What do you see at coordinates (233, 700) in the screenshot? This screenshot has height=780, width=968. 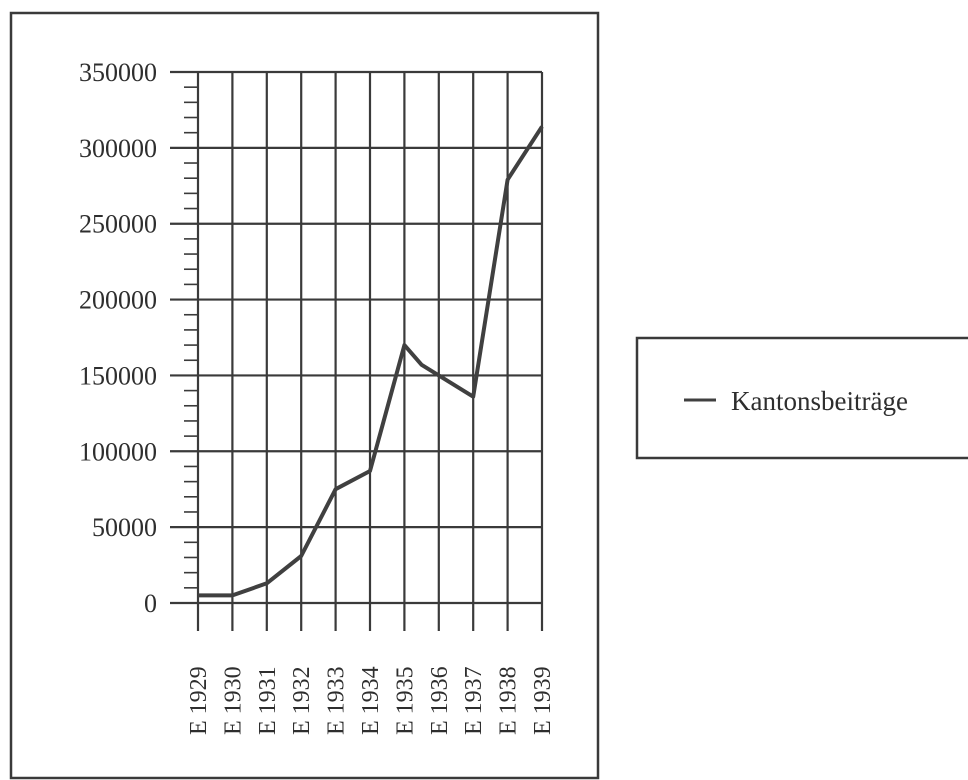 I see `x-tick-label-1: E 1930` at bounding box center [233, 700].